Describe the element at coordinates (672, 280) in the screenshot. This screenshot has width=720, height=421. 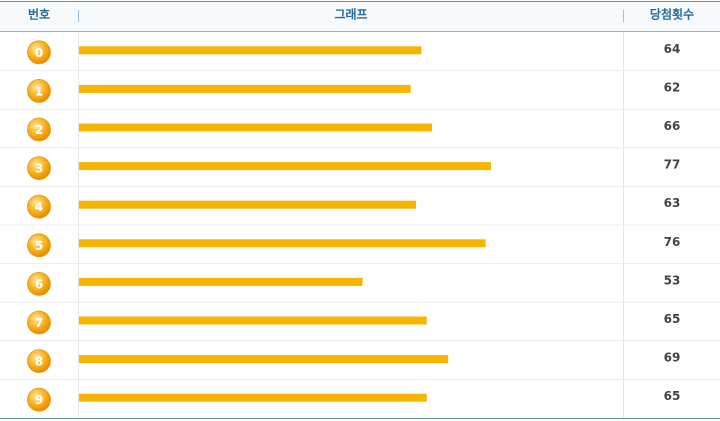
I see `win-count: 53` at that location.